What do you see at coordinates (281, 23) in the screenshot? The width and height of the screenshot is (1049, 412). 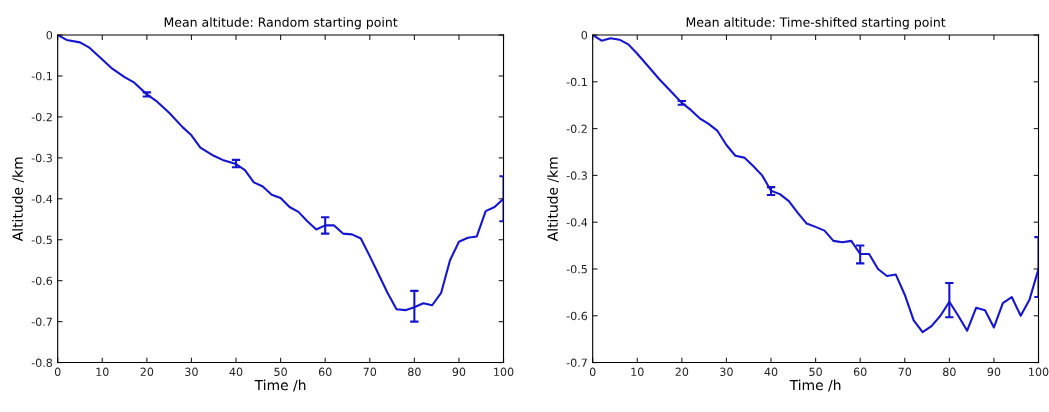 I see `chart-title: Mean altitude: Random starting point` at bounding box center [281, 23].